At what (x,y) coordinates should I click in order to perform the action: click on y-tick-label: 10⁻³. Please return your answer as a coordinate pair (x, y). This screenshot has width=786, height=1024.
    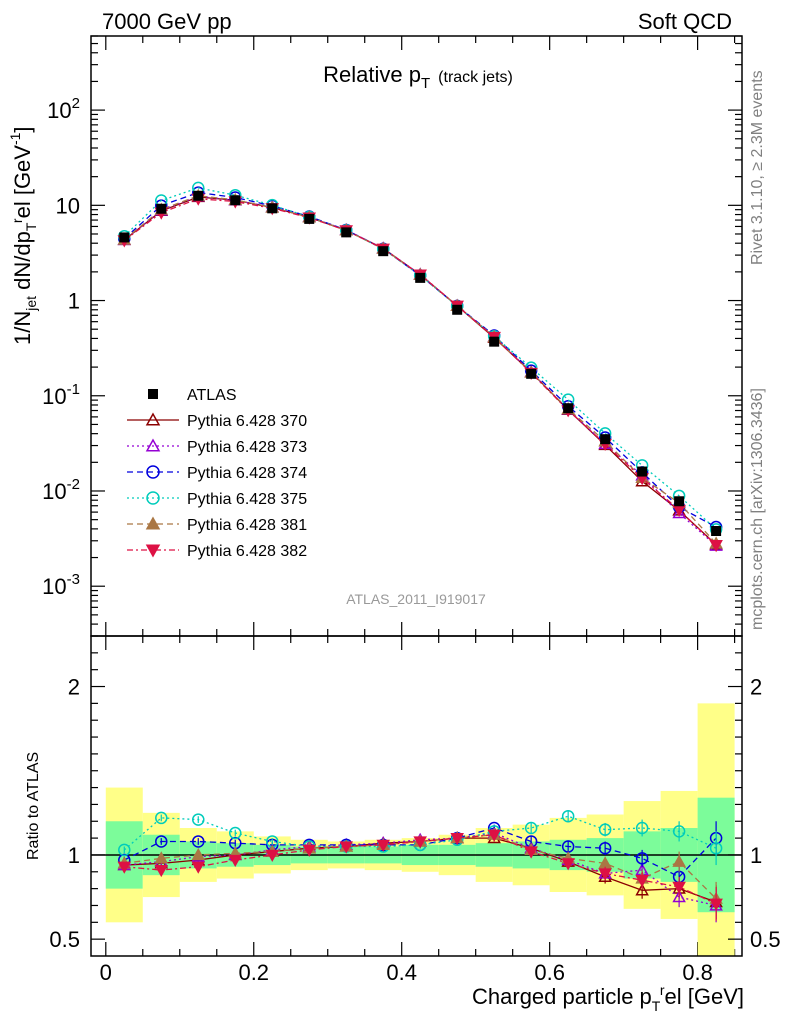
    Looking at the image, I should click on (61, 585).